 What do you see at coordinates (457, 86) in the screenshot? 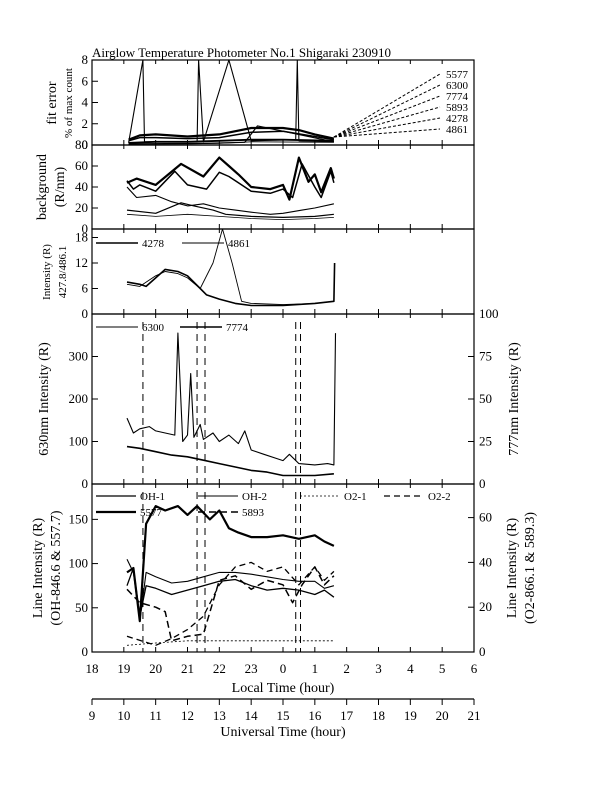
I see `fit-legend-label-6300: 6300` at bounding box center [457, 86].